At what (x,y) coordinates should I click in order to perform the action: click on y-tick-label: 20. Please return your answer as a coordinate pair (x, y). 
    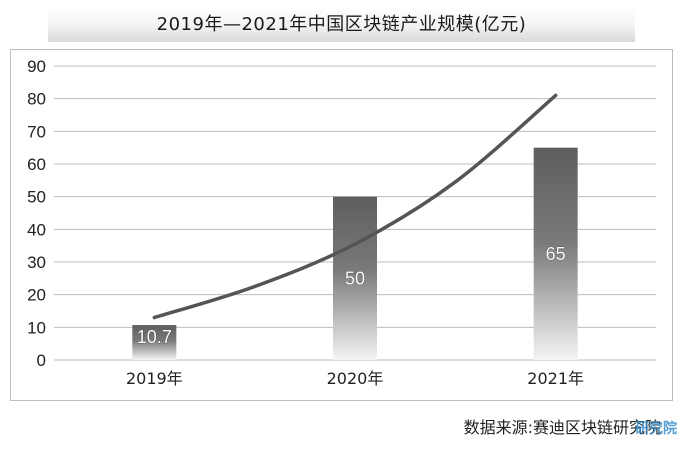
    Looking at the image, I should click on (36, 295).